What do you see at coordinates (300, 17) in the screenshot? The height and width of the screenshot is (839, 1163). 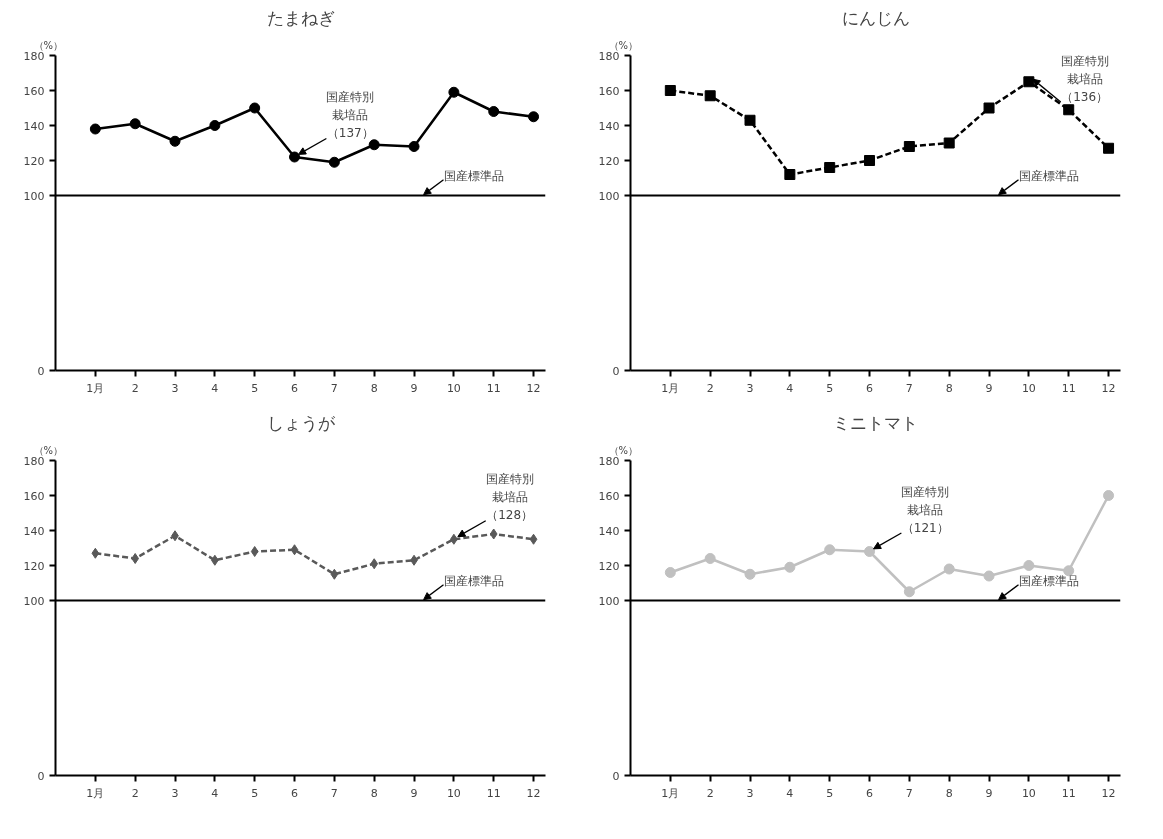 I see `chart-title: たまねぎ` at bounding box center [300, 17].